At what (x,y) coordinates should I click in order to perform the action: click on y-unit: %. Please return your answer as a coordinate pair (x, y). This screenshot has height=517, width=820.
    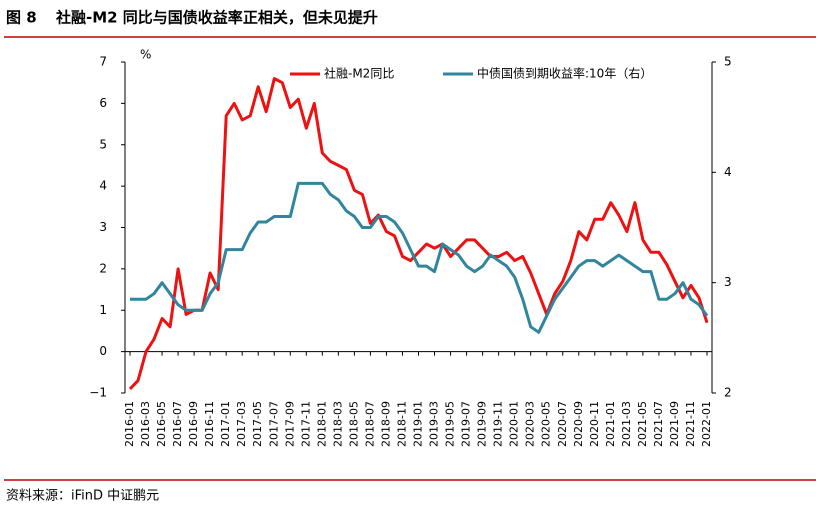
    Looking at the image, I should click on (145, 55).